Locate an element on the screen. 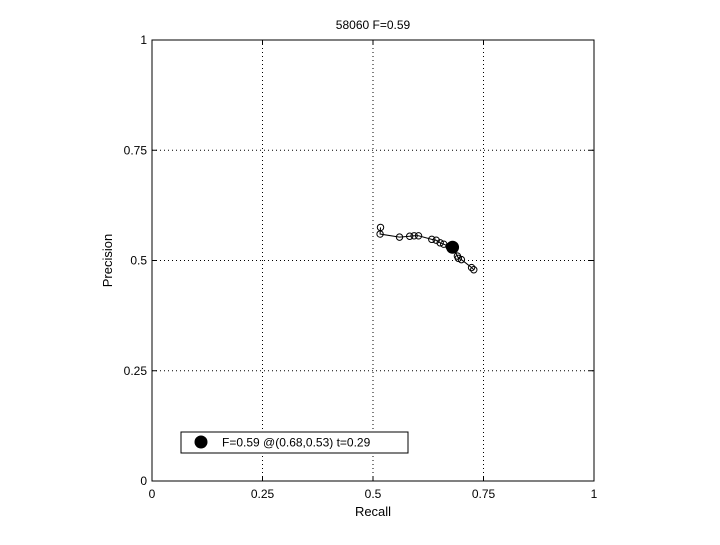 The height and width of the screenshot is (545, 720). legend: F=0.59 @(0.68,0.53) t=0.29 is located at coordinates (294, 442).